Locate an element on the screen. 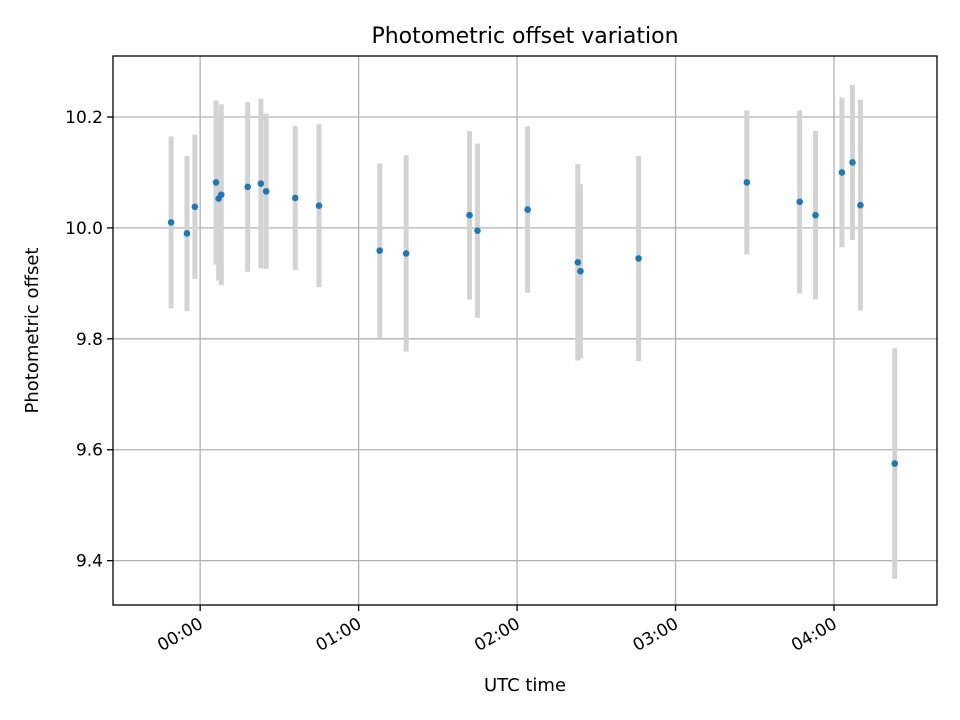 The image size is (960, 720). y-axis: 9.4 9.6 9.8 10.0 10.2 is located at coordinates (89, 340).